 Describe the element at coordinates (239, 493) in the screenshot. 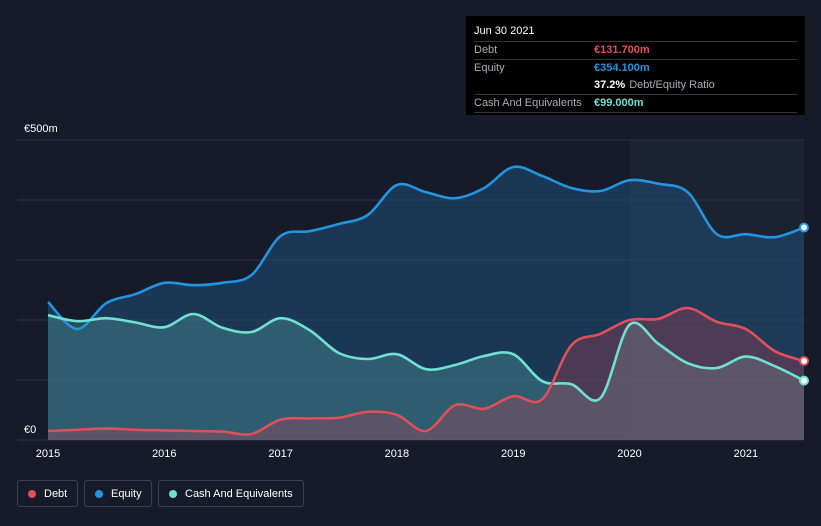

I see `legend-cash-label: Cash And Equivalents` at that location.